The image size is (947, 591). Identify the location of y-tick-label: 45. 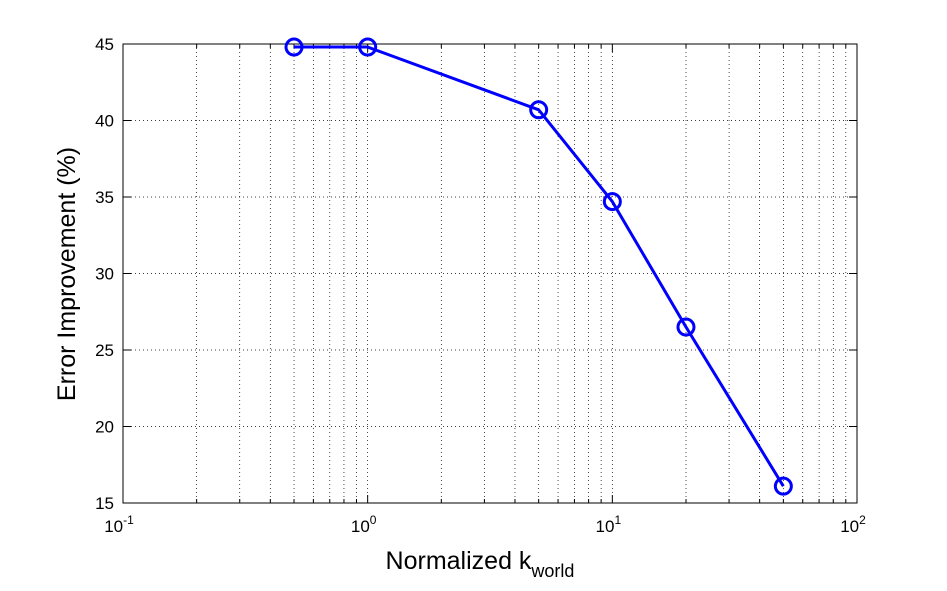
(104, 44).